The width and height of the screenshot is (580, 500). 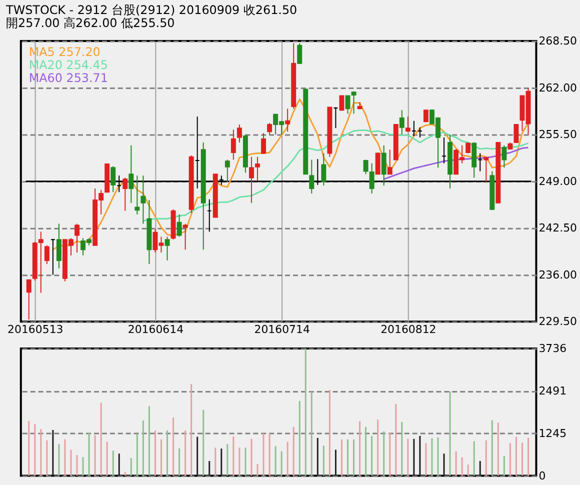 I want to click on y-tick-label: 268.50, so click(x=558, y=41).